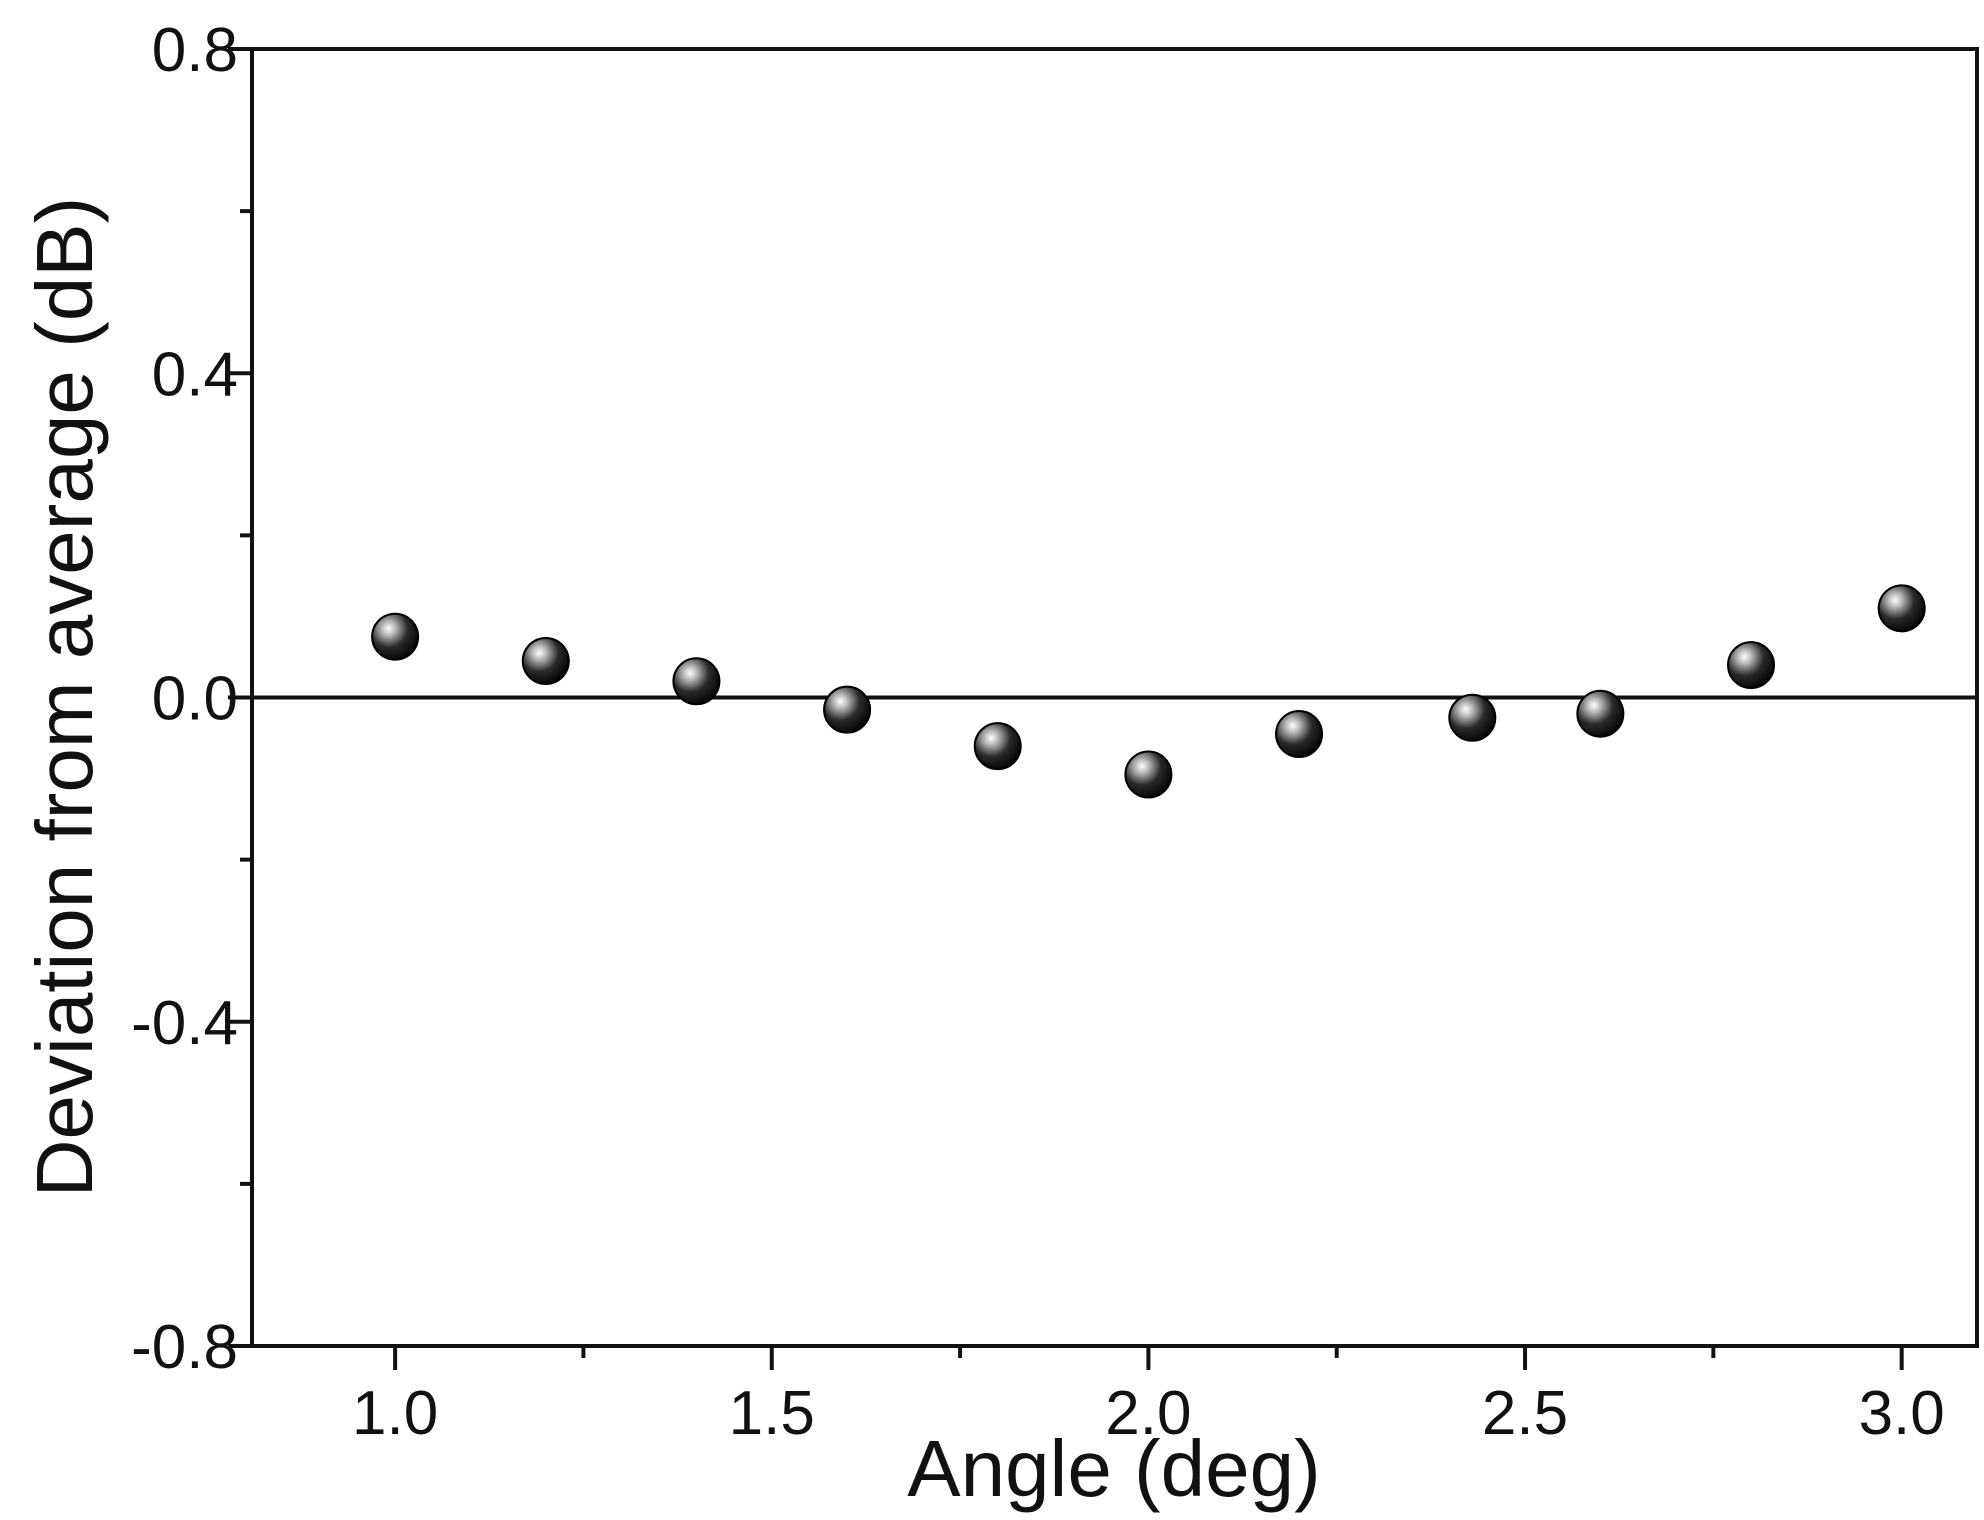 This screenshot has height=1520, width=1984. Describe the element at coordinates (772, 1413) in the screenshot. I see `x-tick-label: 1.5` at that location.